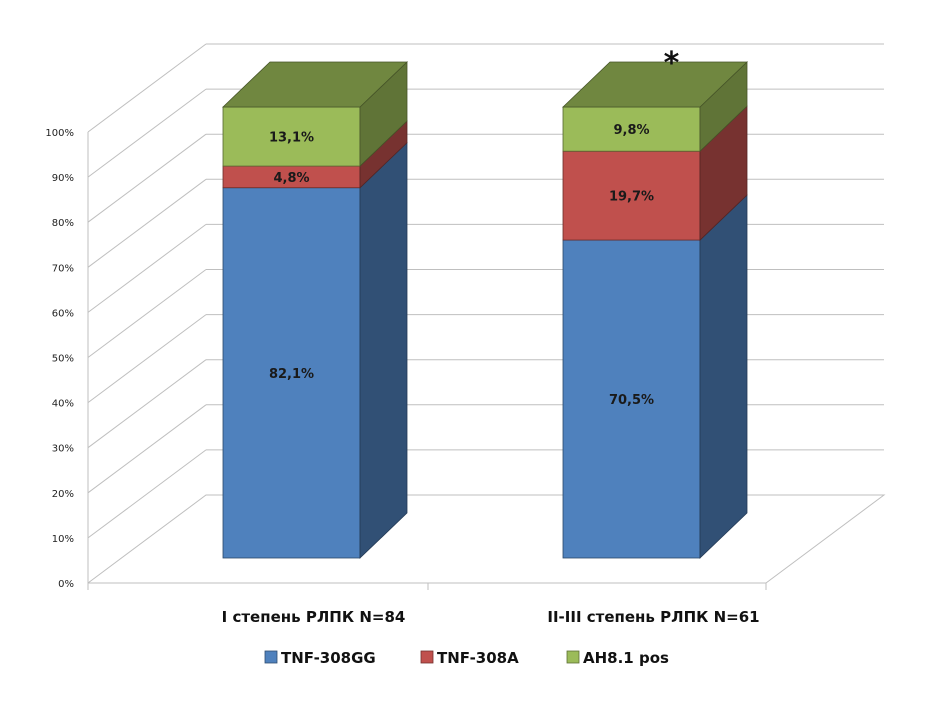 The image size is (936, 702). What do you see at coordinates (328, 658) in the screenshot?
I see `legend-label: TNF-308GG` at bounding box center [328, 658].